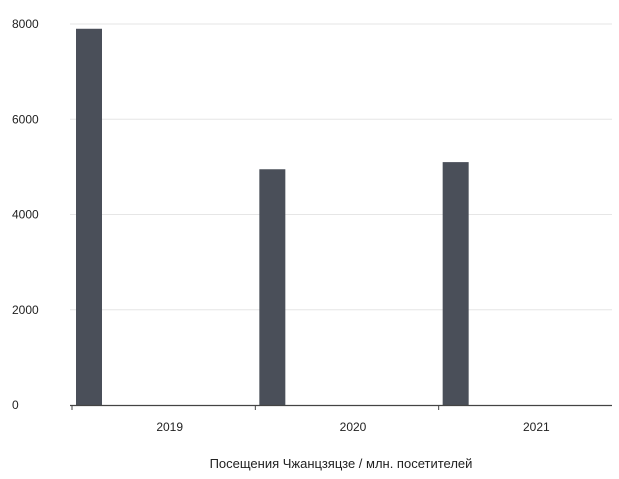 This screenshot has height=479, width=619. Describe the element at coordinates (15, 405) in the screenshot. I see `y-tick-label: 0` at that location.